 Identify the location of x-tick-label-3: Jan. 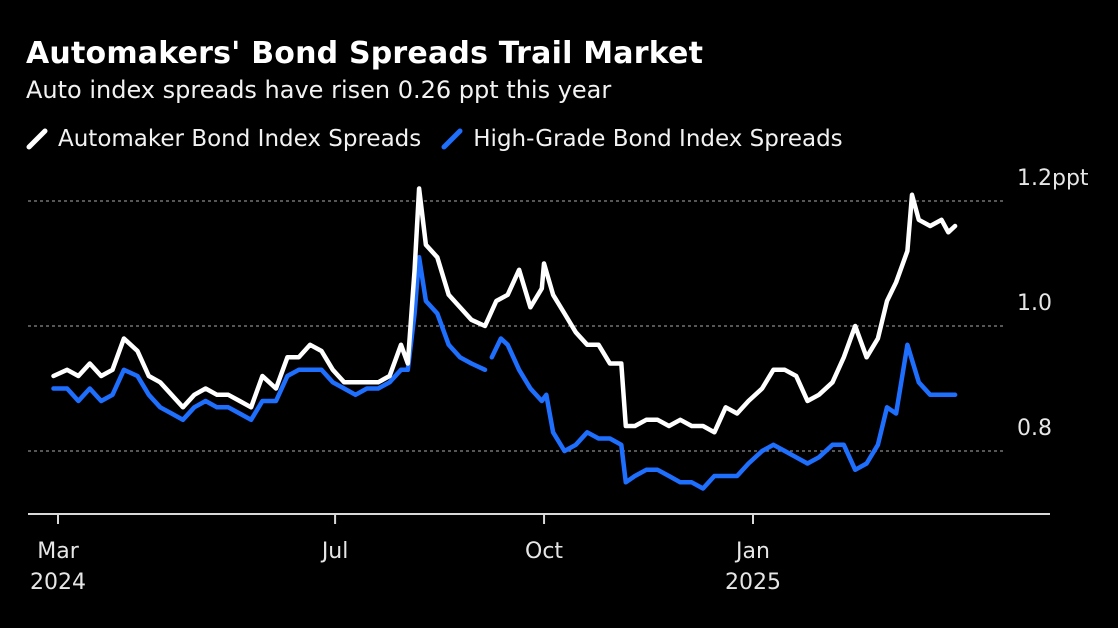
(752, 551).